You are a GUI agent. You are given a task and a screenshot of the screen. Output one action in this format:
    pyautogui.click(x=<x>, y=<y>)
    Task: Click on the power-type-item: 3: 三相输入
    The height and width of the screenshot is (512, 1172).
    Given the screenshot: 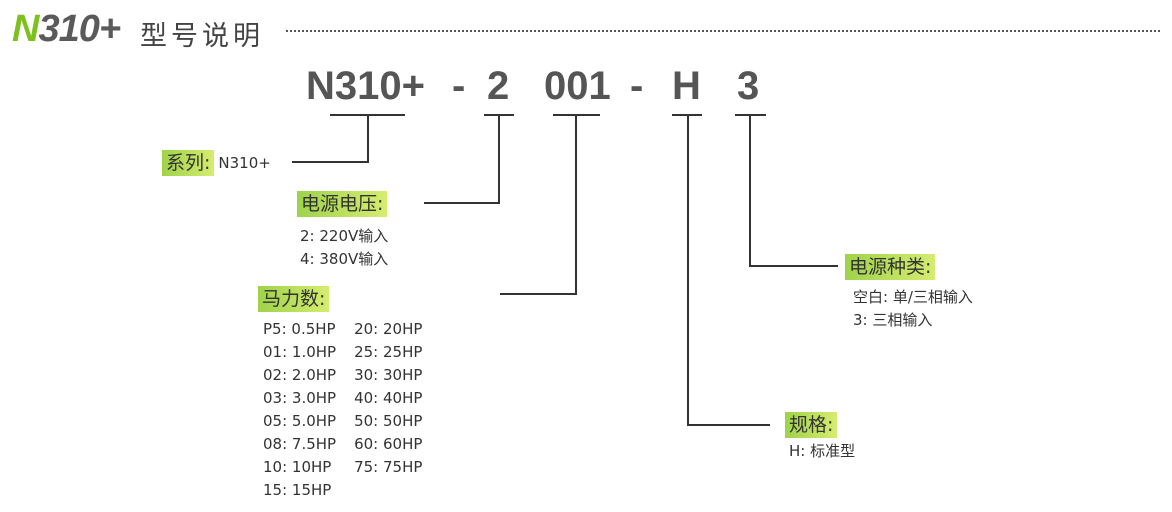 What is the action you would take?
    pyautogui.click(x=893, y=320)
    